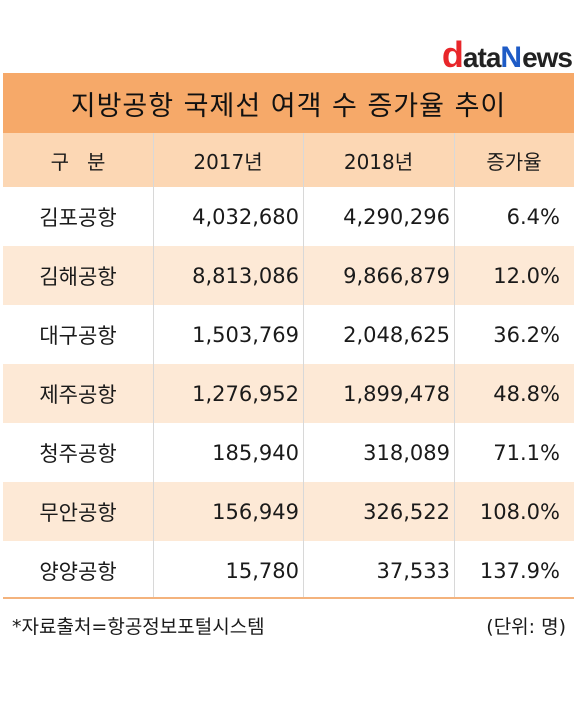 Image resolution: width=580 pixels, height=706 pixels. I want to click on table-header-row: 구분 2017년 2018년 증가율, so click(288, 160).